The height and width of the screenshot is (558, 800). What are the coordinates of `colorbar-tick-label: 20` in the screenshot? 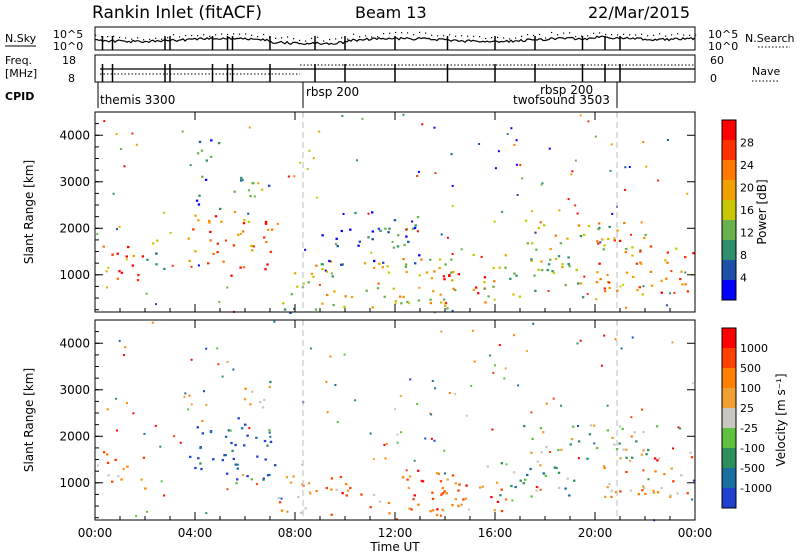 It's located at (747, 188).